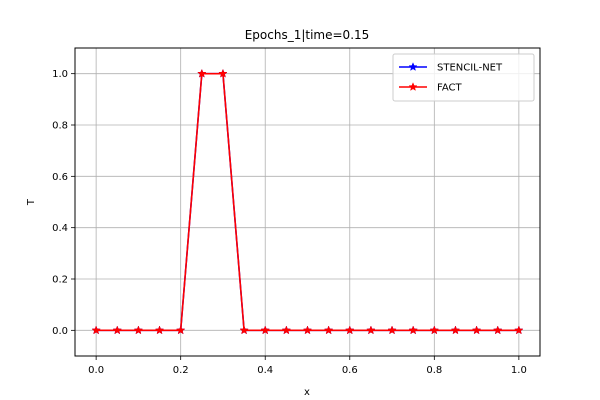  What do you see at coordinates (470, 68) in the screenshot?
I see `legend-label: STENCIL-NET` at bounding box center [470, 68].